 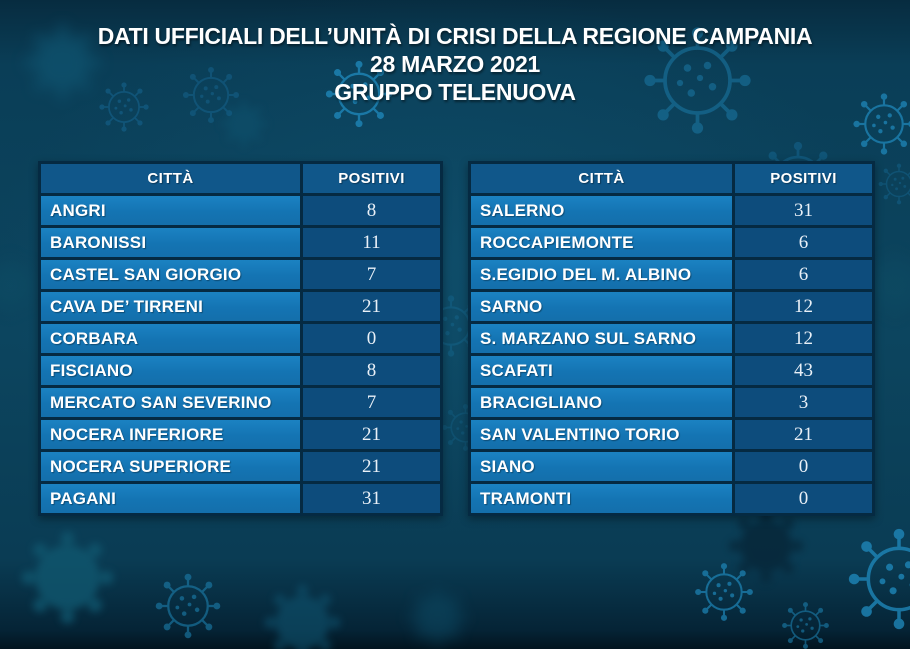 What do you see at coordinates (601, 370) in the screenshot?
I see `city-cell: SCAFATI` at bounding box center [601, 370].